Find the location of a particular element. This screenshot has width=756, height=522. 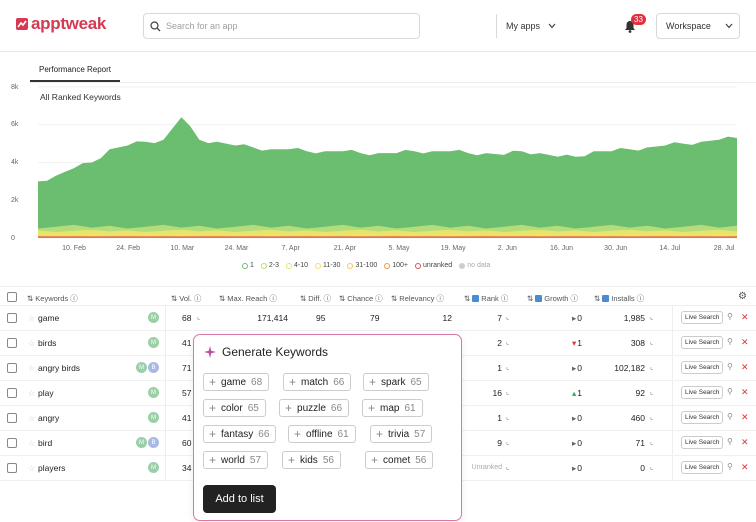

workspace-dropdown: Workspace is located at coordinates (698, 26).